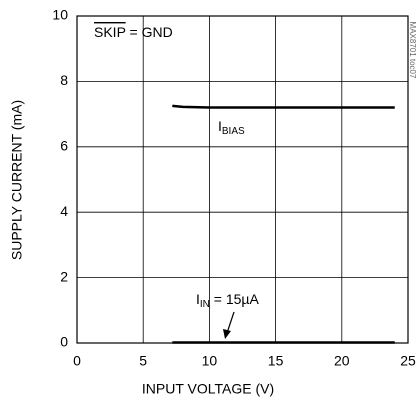  Describe the element at coordinates (64, 80) in the screenshot. I see `y-tick-label: 8` at that location.